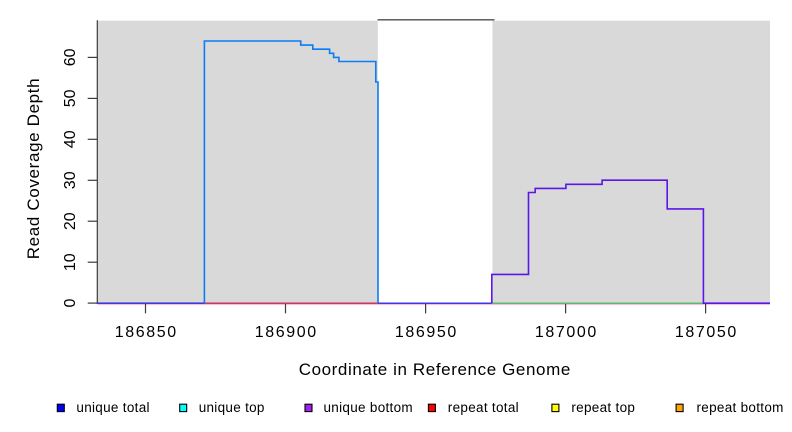  Describe the element at coordinates (70, 180) in the screenshot. I see `svg-text: 30` at that location.